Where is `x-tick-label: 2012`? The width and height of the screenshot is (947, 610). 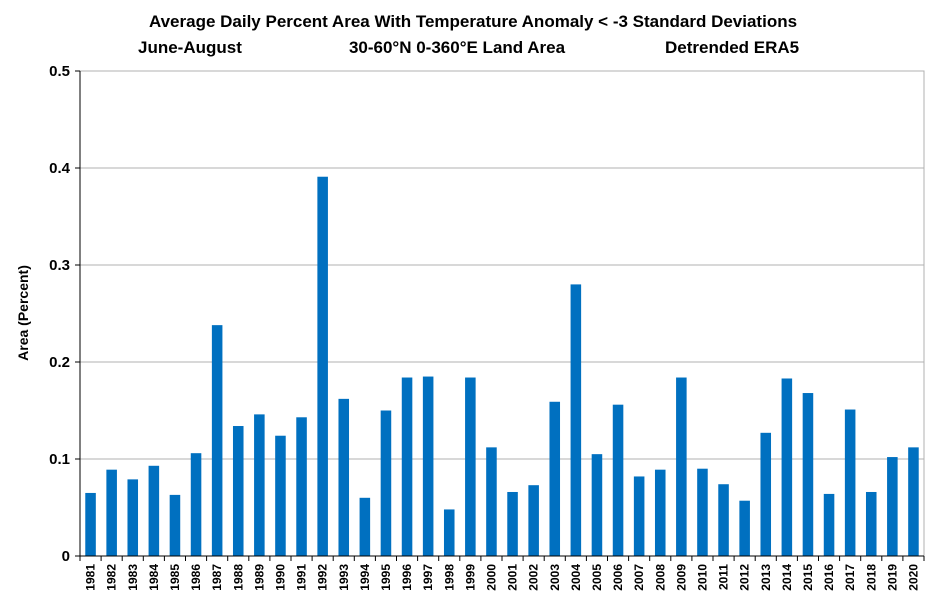
x-tick-label: 2012 is located at coordinates (745, 577).